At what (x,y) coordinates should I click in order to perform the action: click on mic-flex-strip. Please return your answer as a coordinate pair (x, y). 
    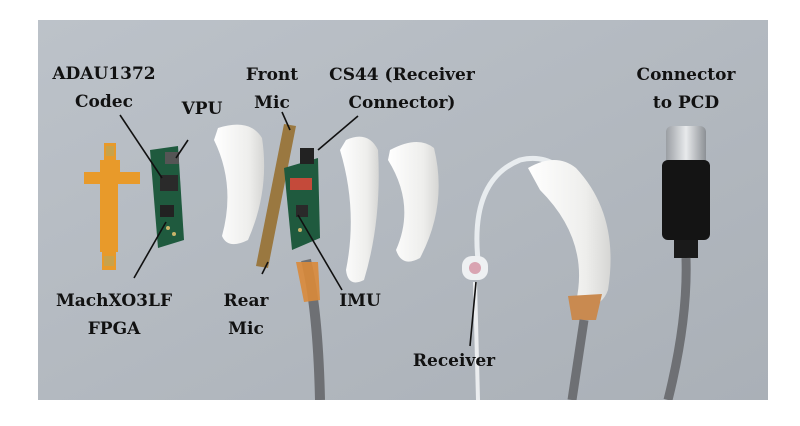
    Looking at the image, I should click on (276, 196).